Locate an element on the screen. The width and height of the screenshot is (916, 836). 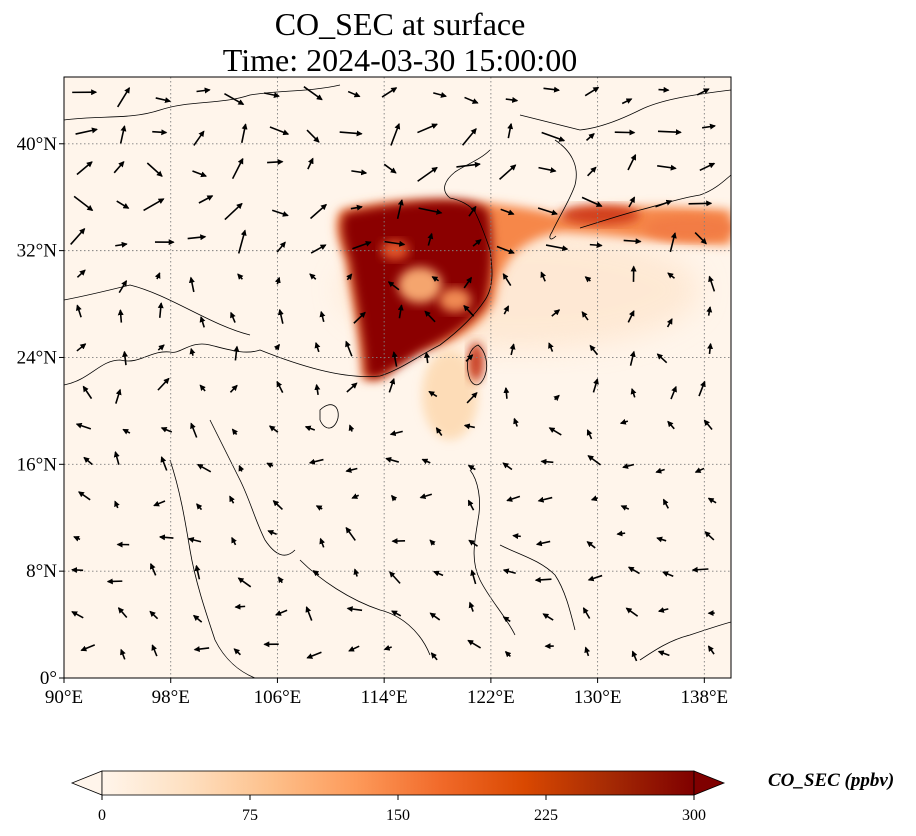
colorbar-tick-label: 300 is located at coordinates (694, 815).